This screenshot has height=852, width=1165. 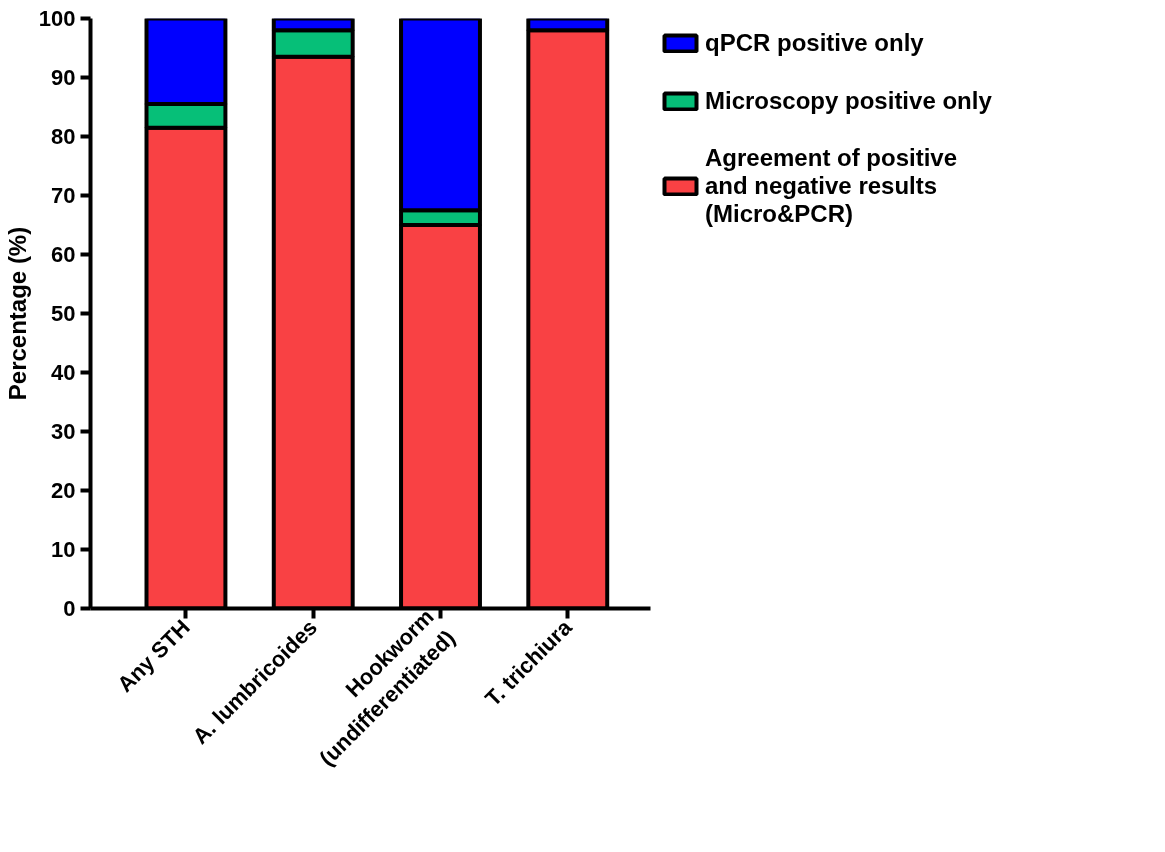 What do you see at coordinates (17, 313) in the screenshot?
I see `y-axis-title: Percentage (%)` at bounding box center [17, 313].